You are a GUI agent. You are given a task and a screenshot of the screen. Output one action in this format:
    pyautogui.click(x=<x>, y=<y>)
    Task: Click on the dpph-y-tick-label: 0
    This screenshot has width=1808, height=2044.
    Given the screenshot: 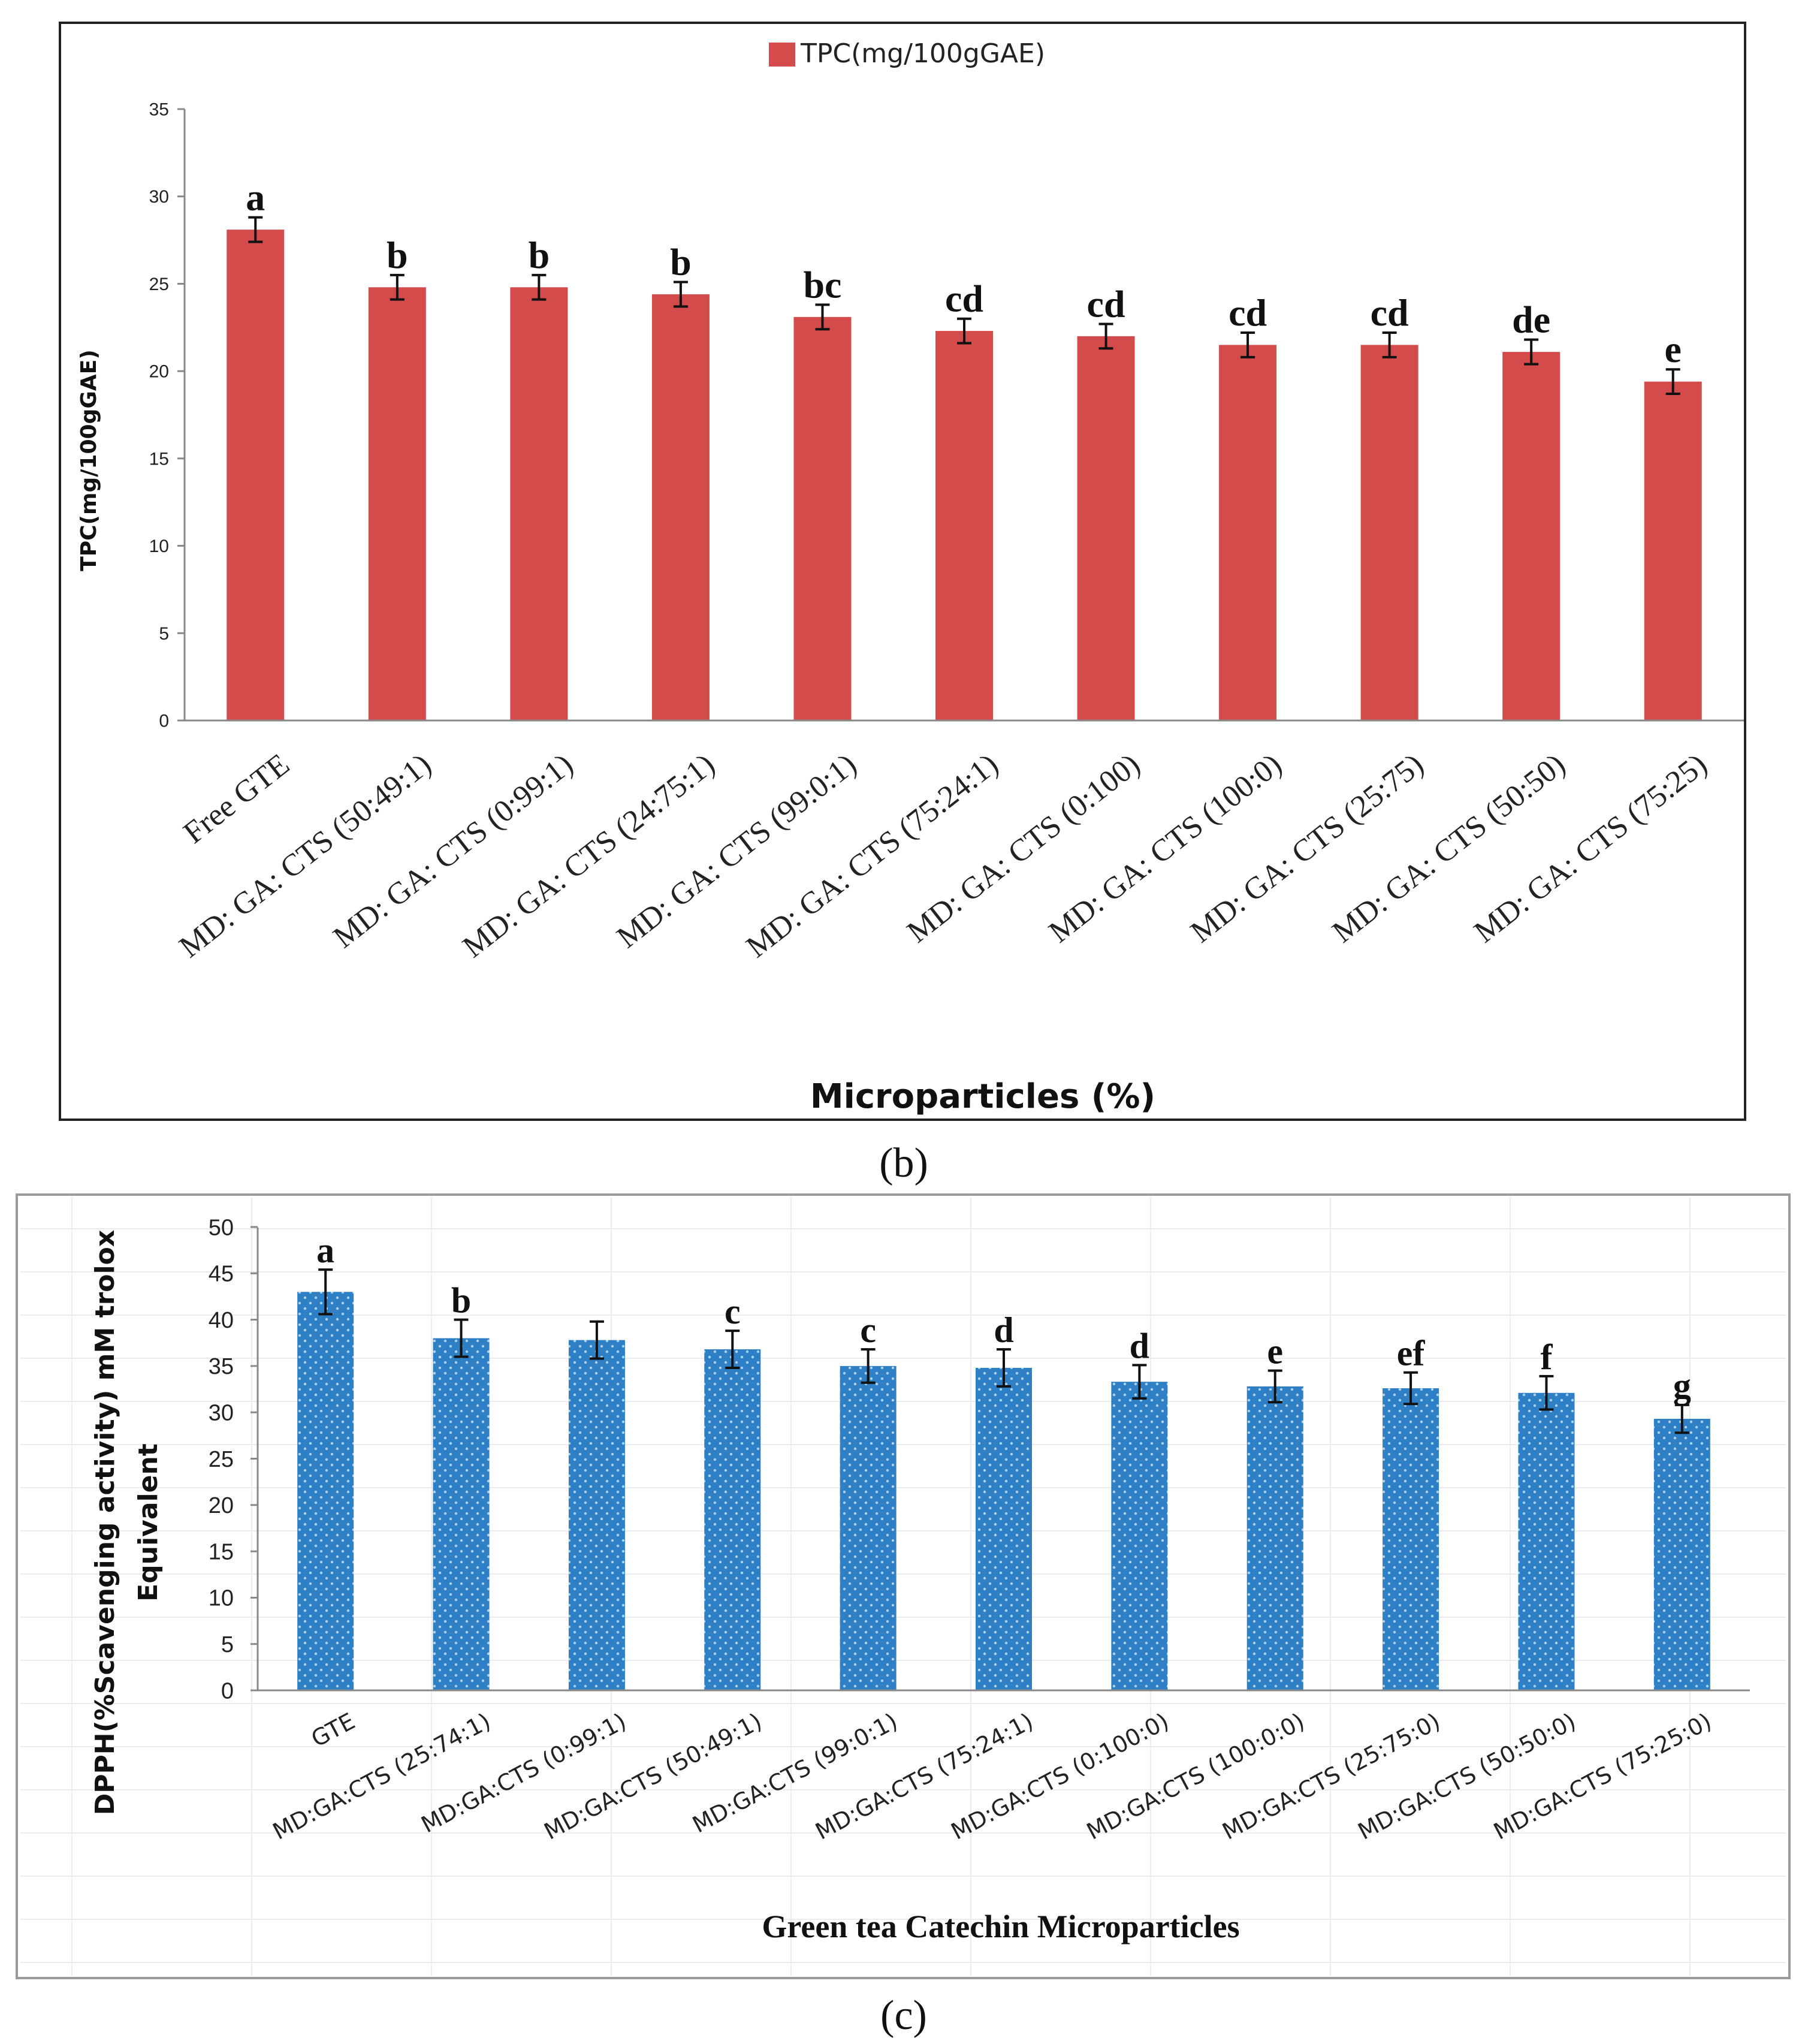 What is the action you would take?
    pyautogui.click(x=227, y=1691)
    